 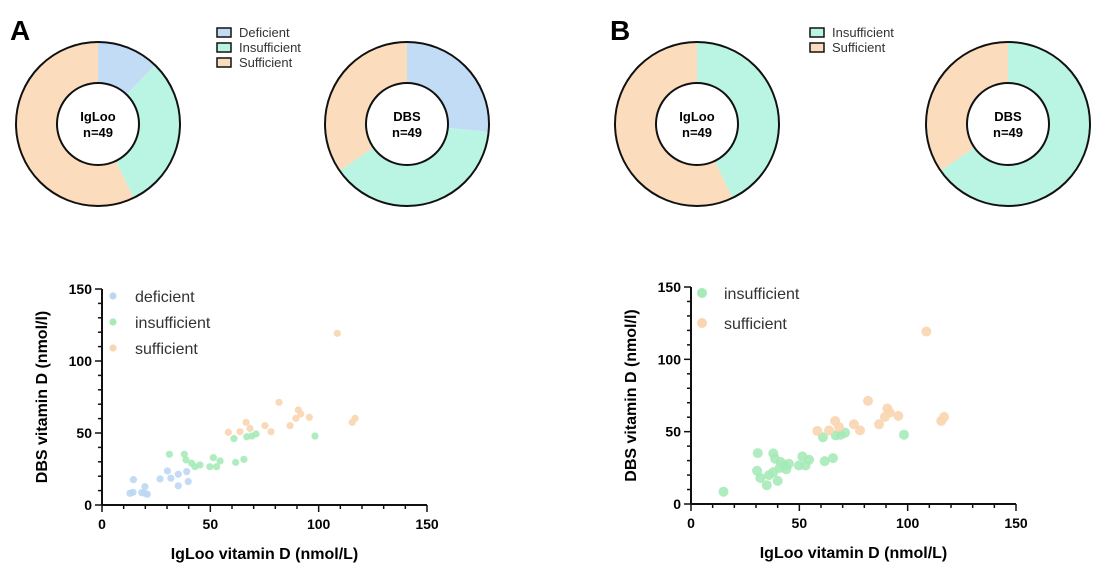 What do you see at coordinates (224, 47) in the screenshot?
I see `legend-swatch-insufficient` at bounding box center [224, 47].